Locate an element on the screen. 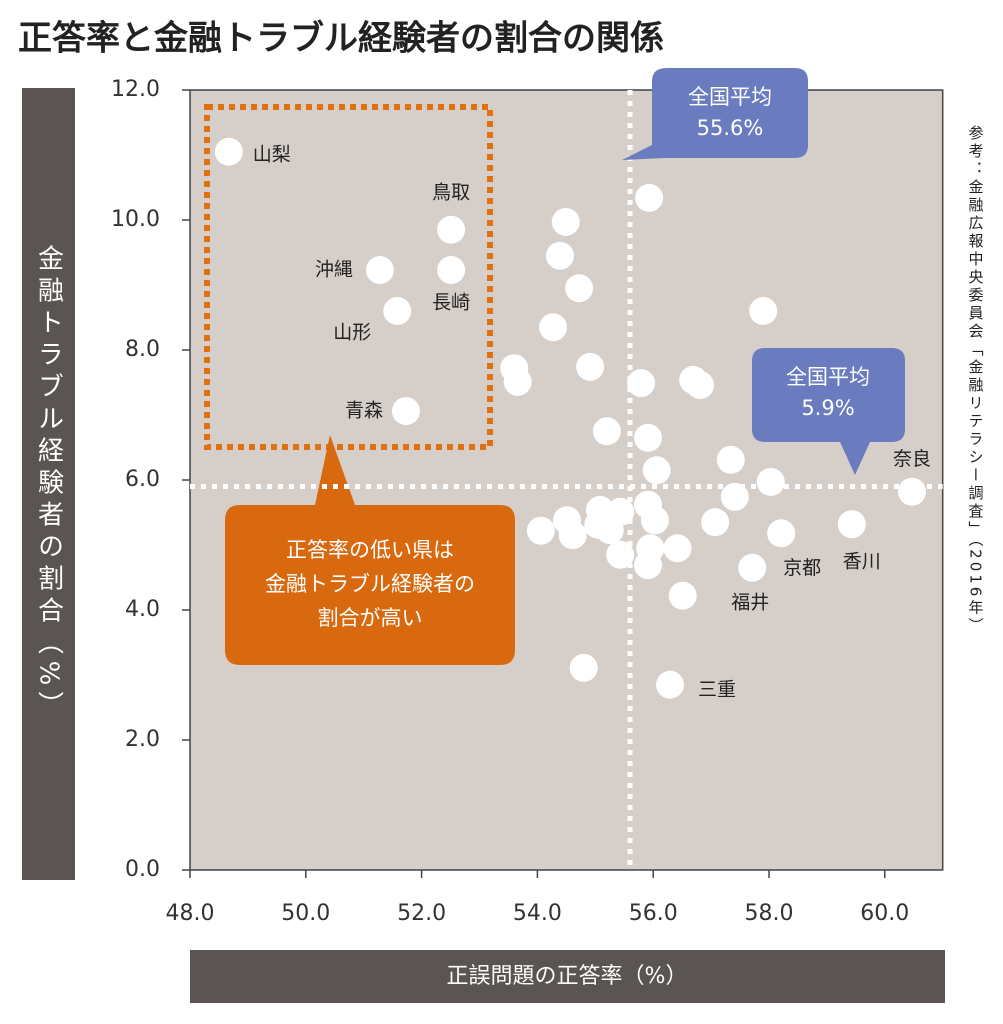 This screenshot has width=1003, height=1024. x-tick-label: 48.0 is located at coordinates (190, 913).